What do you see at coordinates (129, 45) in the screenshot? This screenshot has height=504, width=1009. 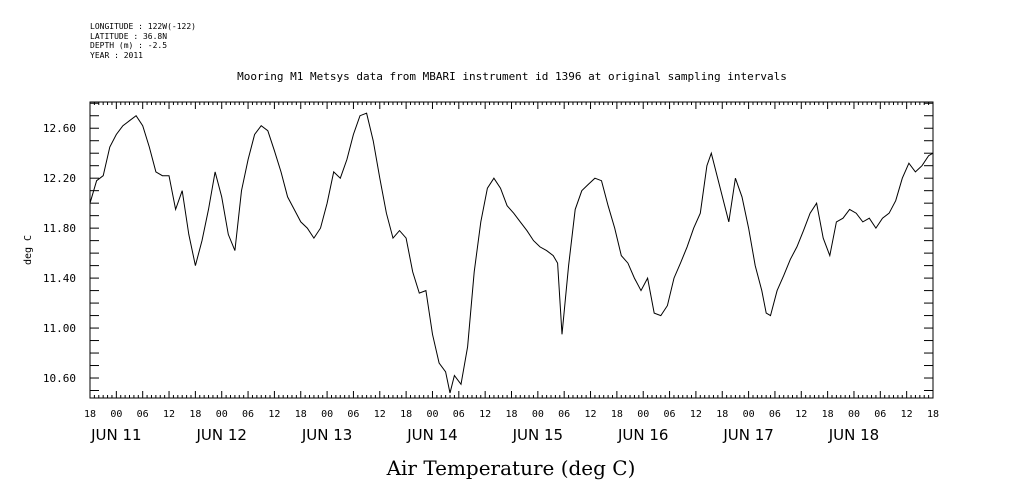 I see `depth-text: DEPTH (m) : -2.5` at bounding box center [129, 45].